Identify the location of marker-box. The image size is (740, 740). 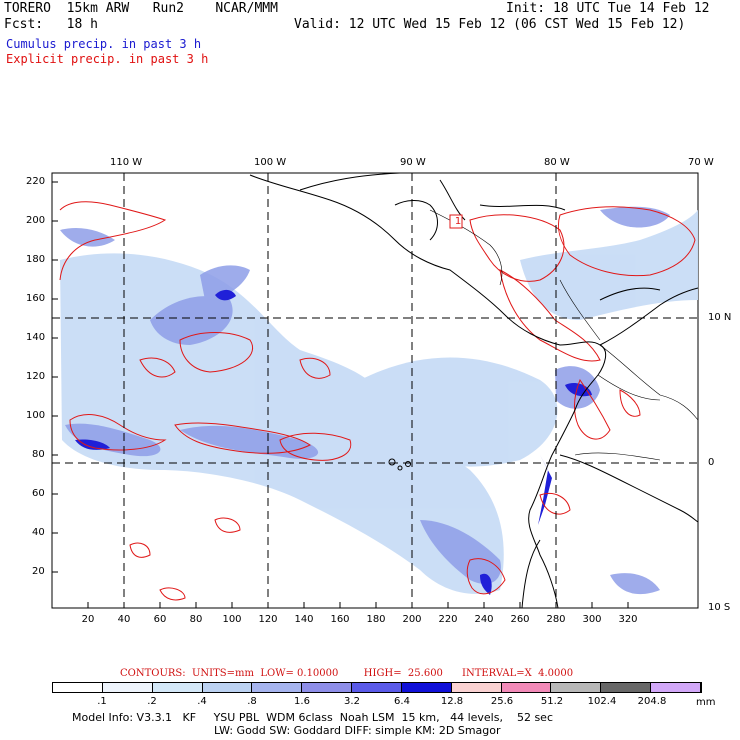
(456, 221).